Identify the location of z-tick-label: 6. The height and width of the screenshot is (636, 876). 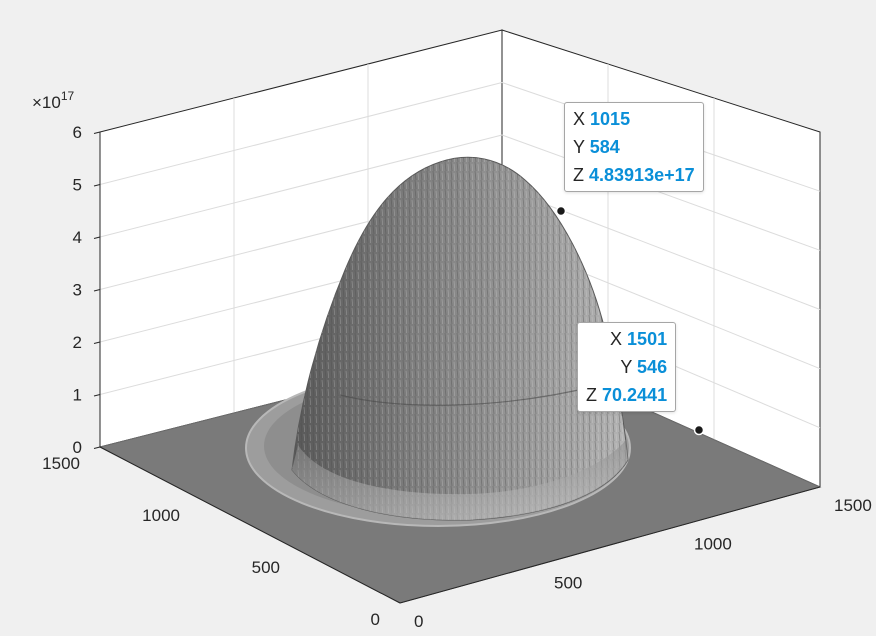
(77, 132).